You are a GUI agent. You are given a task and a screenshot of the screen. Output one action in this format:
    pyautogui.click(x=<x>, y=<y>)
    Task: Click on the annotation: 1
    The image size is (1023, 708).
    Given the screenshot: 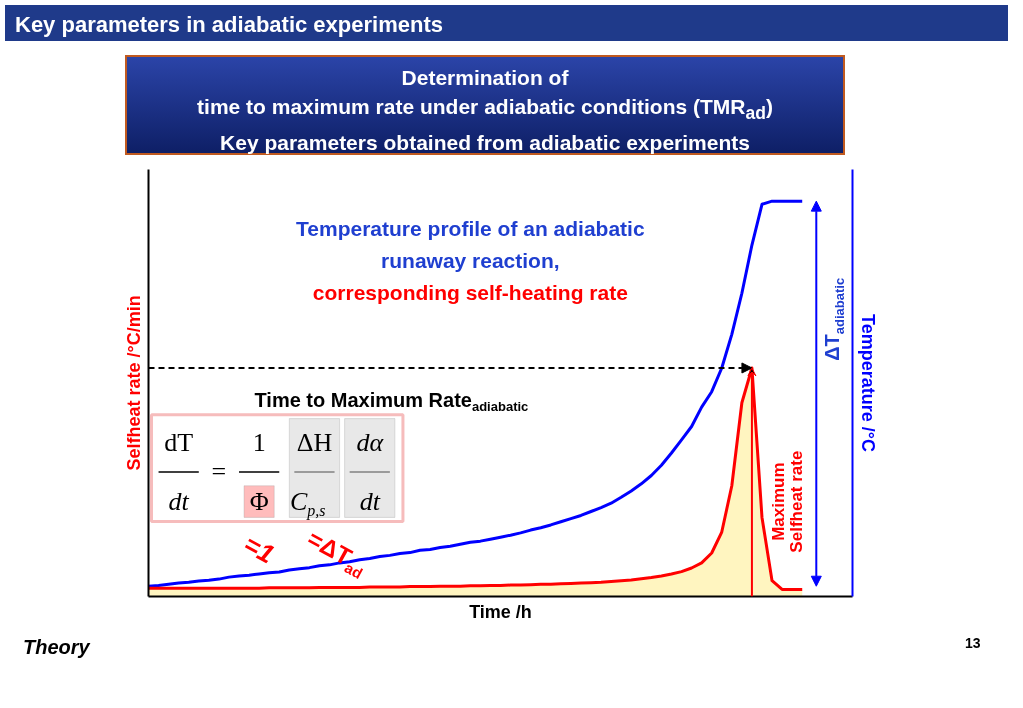 What is the action you would take?
    pyautogui.click(x=259, y=442)
    